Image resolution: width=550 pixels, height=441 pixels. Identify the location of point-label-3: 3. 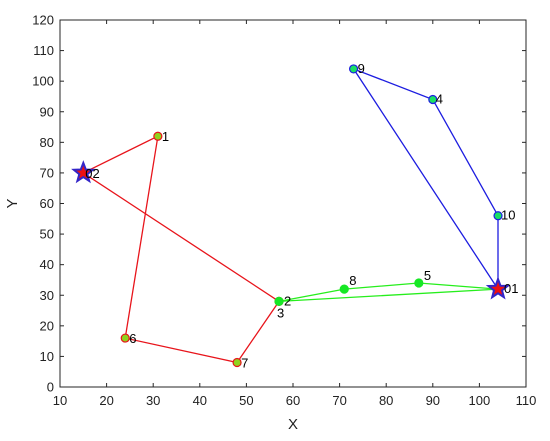
(280, 312).